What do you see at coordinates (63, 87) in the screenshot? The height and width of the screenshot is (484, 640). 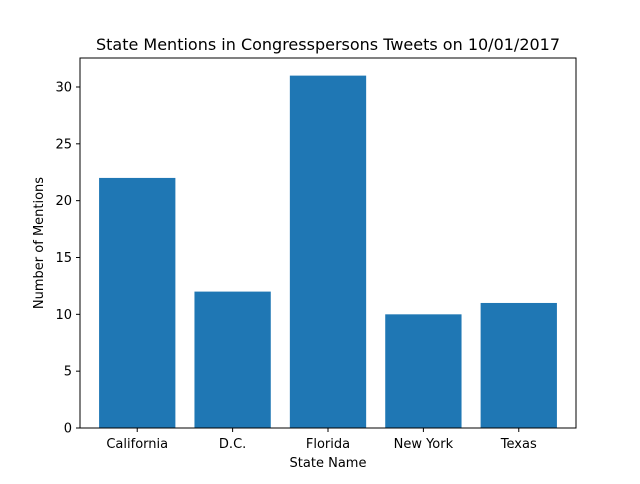 I see `y-tick-label: 30` at bounding box center [63, 87].